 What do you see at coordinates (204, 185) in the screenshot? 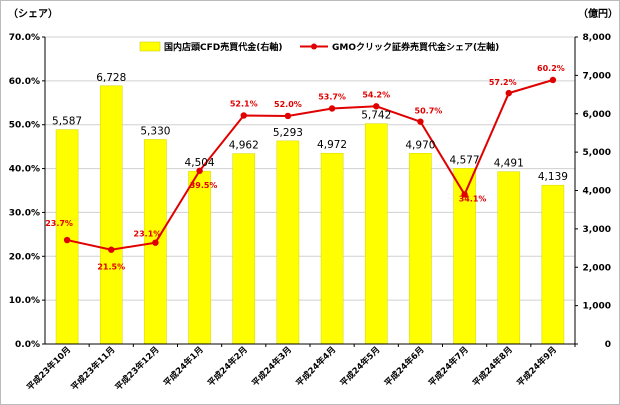
I see `line-value-label: 39.5%` at bounding box center [204, 185].